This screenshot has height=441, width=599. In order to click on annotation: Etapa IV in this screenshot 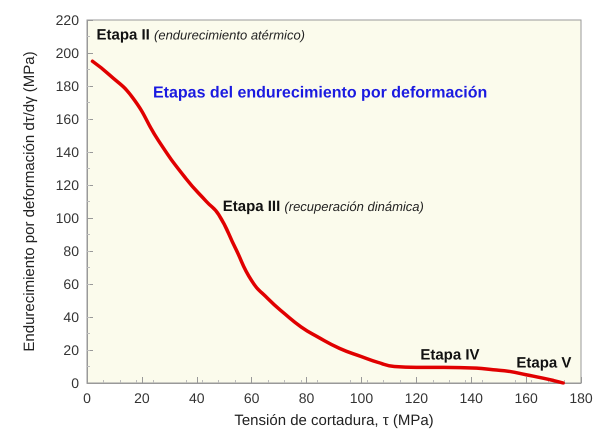, I will do `click(450, 355)`.